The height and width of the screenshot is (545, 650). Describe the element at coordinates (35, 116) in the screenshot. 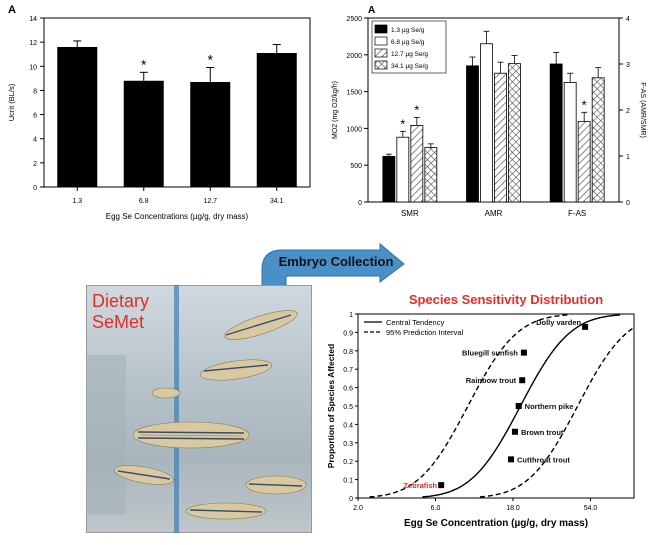

I see `y-tick-label: 6` at that location.